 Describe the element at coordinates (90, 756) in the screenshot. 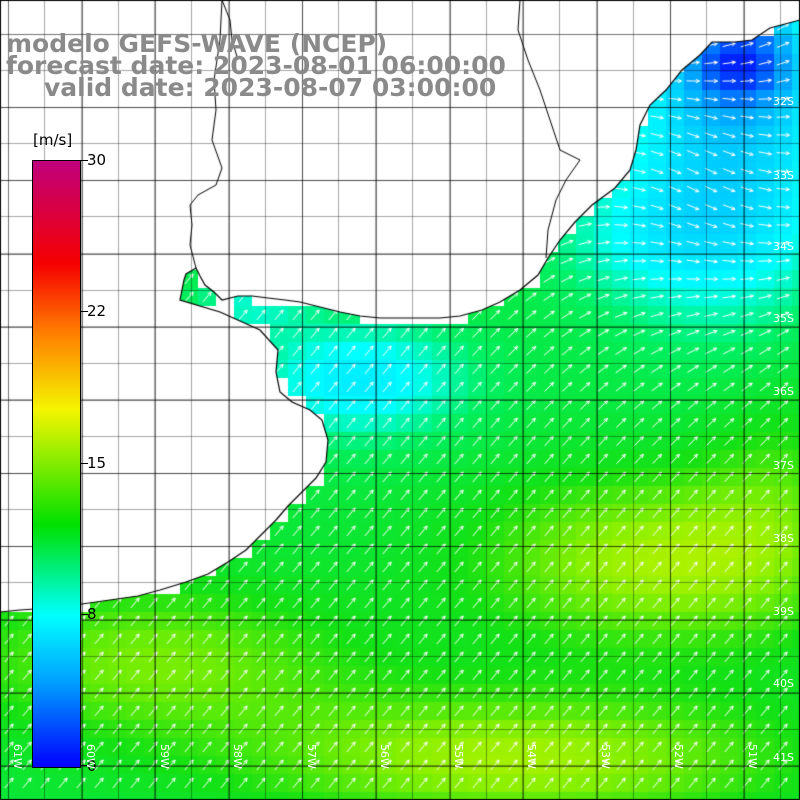

I see `lon-label: 60W` at that location.